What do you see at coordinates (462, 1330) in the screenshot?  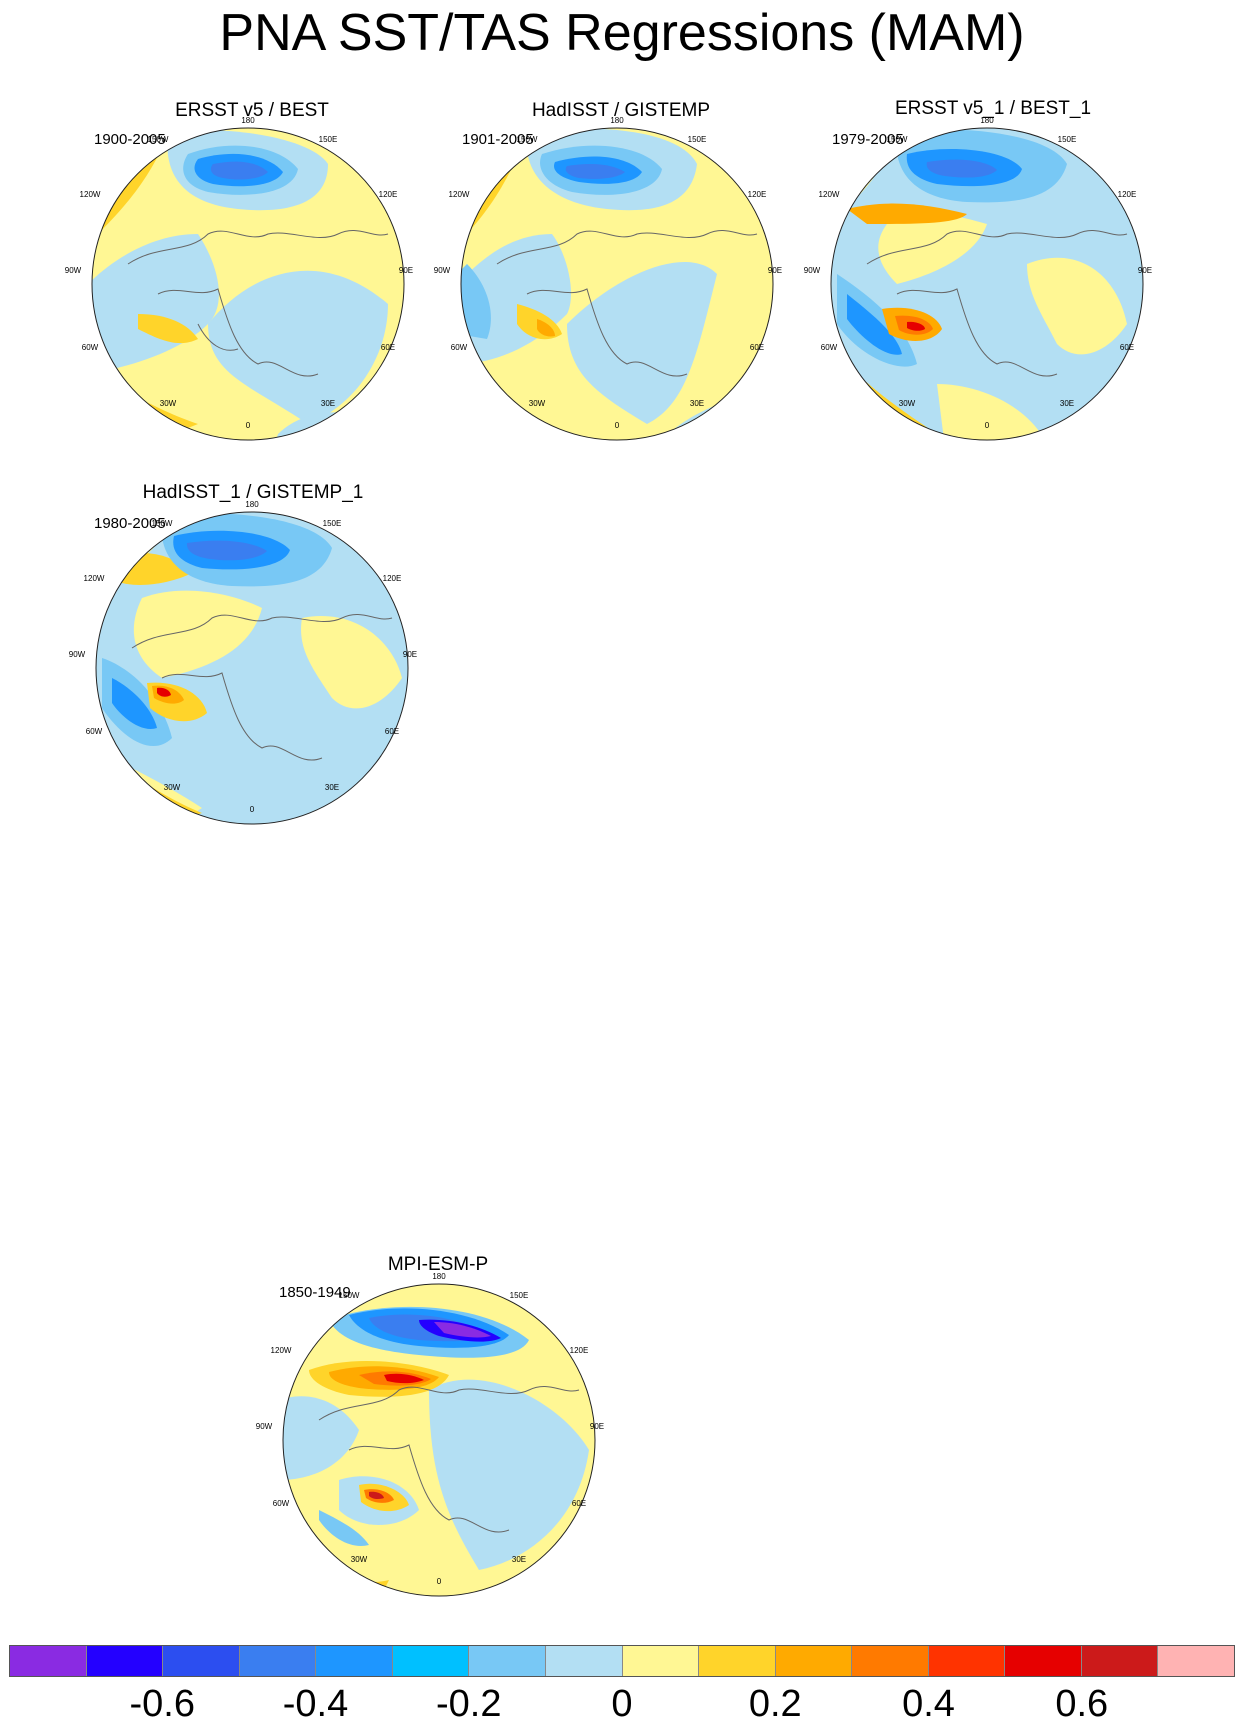 I see `anomaly-purple` at bounding box center [462, 1330].